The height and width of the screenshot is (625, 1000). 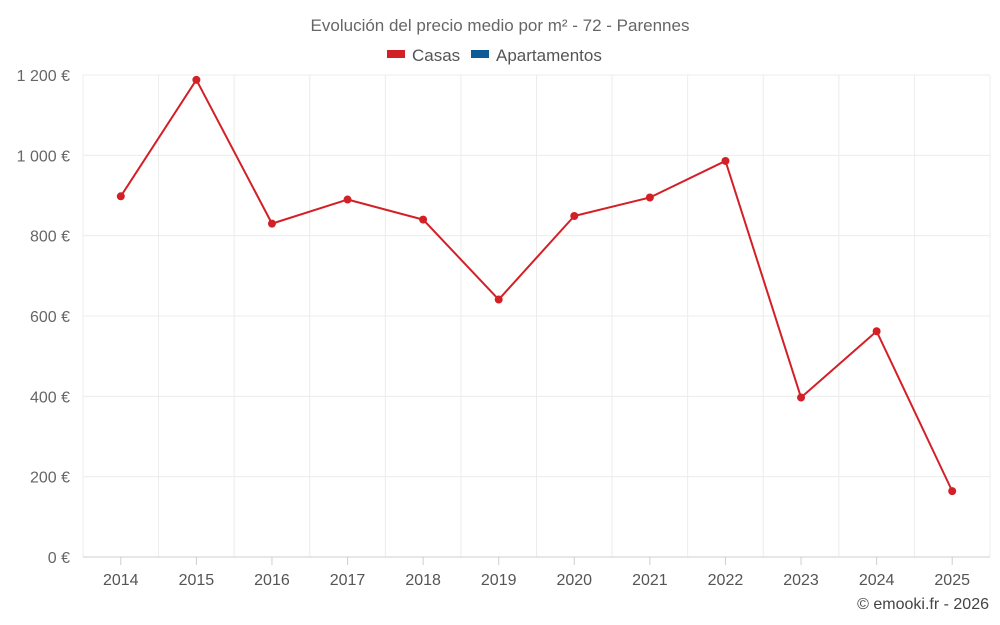 What do you see at coordinates (923, 604) in the screenshot?
I see `credit-text: © emooki.fr - 2026` at bounding box center [923, 604].